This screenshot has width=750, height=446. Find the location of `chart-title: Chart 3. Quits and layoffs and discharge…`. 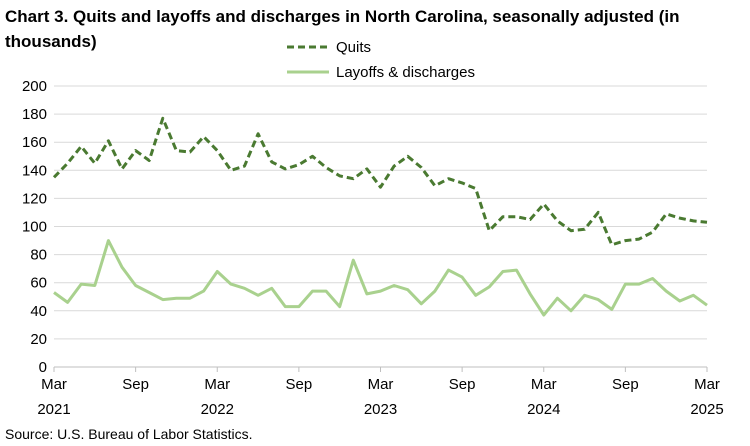

chart-title: Chart 3. Quits and layoffs and discharge… is located at coordinates (342, 29).